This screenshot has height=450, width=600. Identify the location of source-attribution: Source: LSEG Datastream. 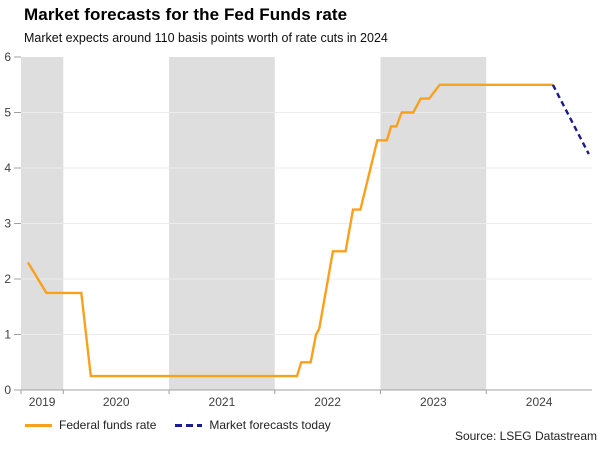
(525, 436).